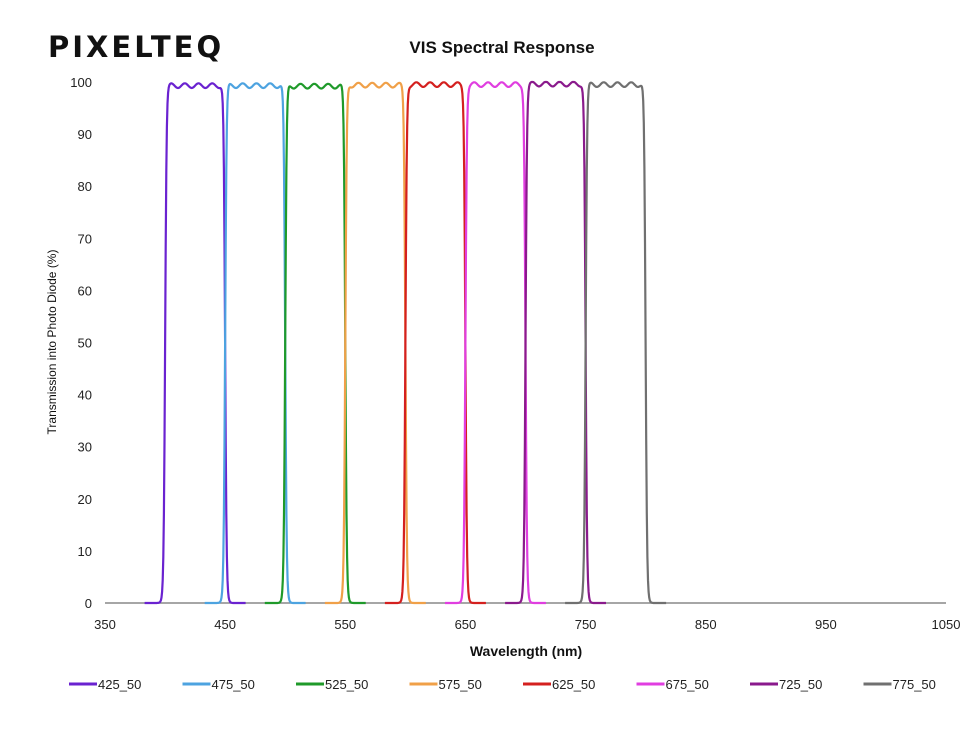 The image size is (980, 733). I want to click on legend-label-775_50: 775_50, so click(914, 684).